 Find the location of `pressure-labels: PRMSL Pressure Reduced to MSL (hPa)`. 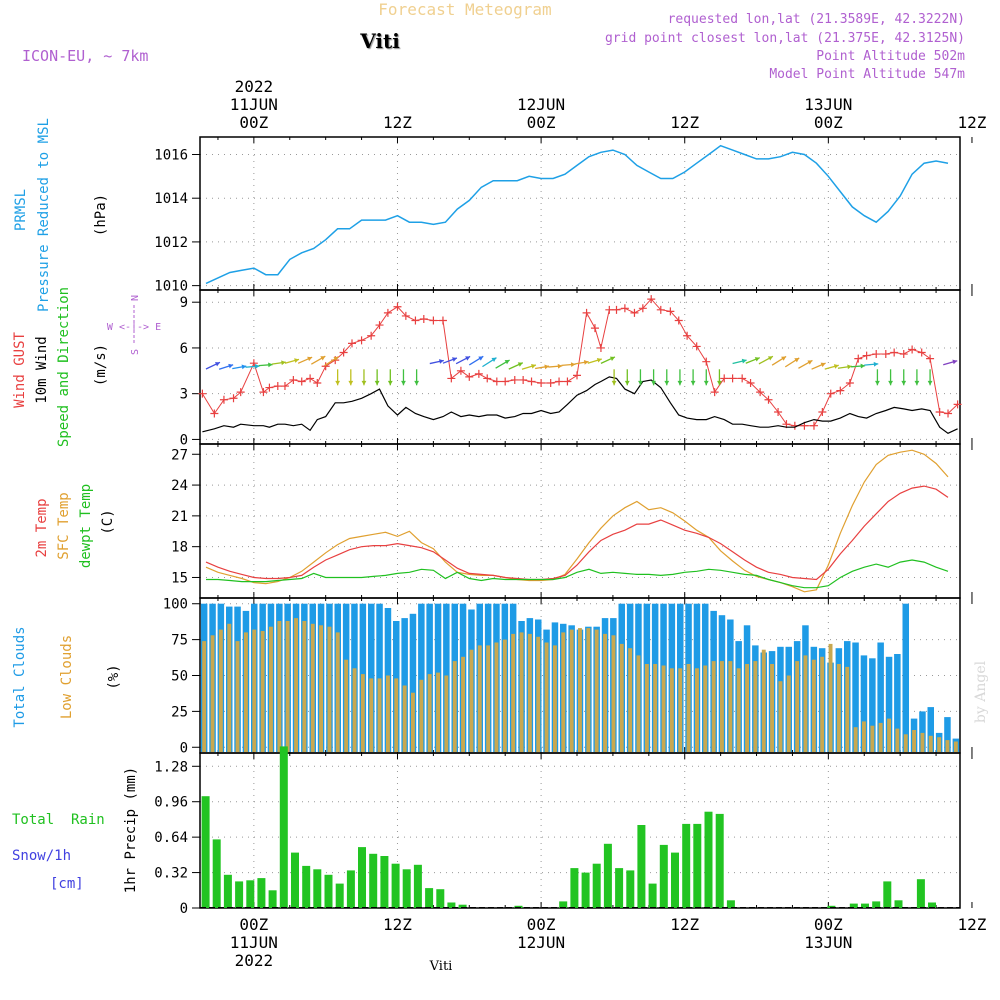

pressure-labels: PRMSL Pressure Reduced to MSL (hPa) is located at coordinates (61, 215).